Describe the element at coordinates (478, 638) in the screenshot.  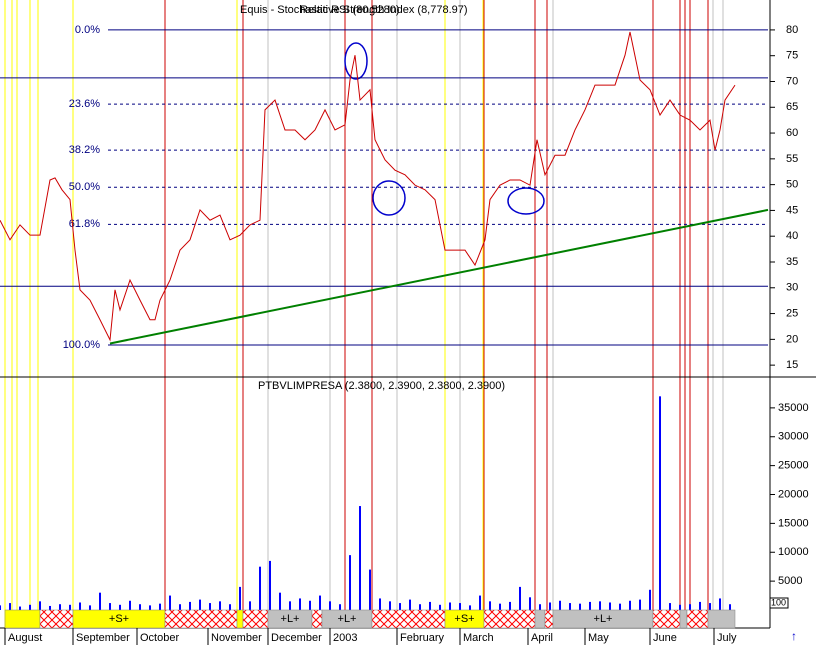
I see `x-tick-label: March` at that location.